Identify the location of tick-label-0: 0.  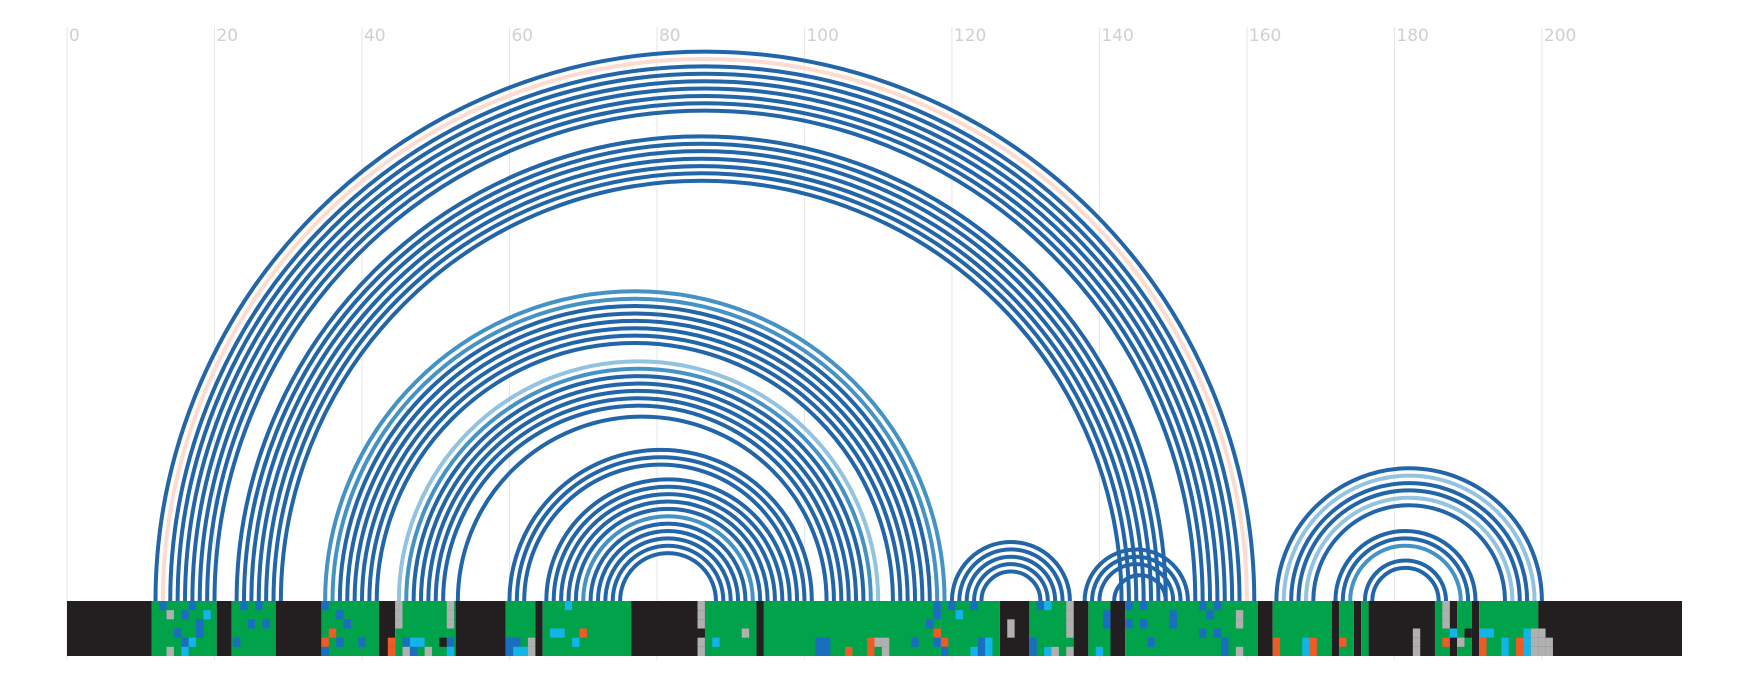
(74, 36).